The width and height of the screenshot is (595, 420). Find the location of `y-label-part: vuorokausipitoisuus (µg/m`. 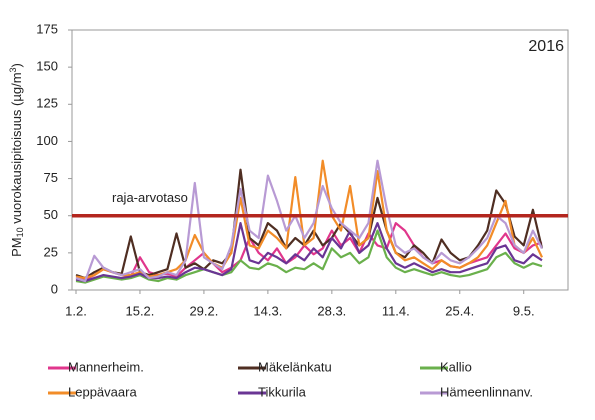

y-label-part: vuorokausipitoisuus (µg/m is located at coordinates (16, 149).